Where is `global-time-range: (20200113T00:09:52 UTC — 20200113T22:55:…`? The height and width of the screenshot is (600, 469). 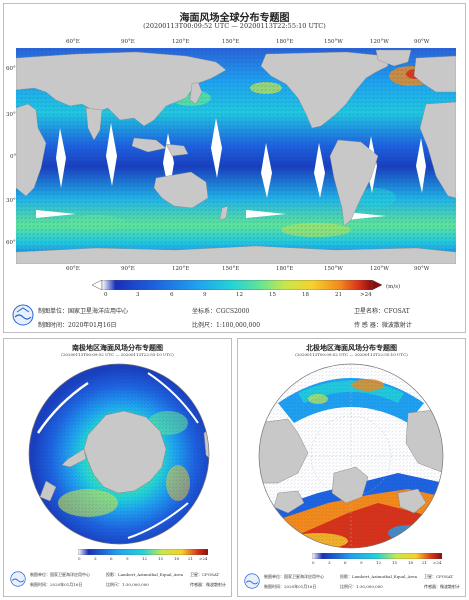
global-time-range: (20200113T00:09:52 UTC — 20200113T22:55:… is located at coordinates (234, 26).